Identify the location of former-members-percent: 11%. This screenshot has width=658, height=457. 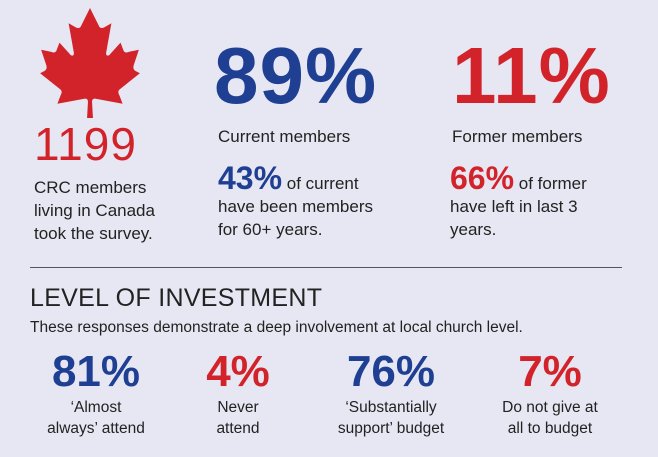
(531, 75).